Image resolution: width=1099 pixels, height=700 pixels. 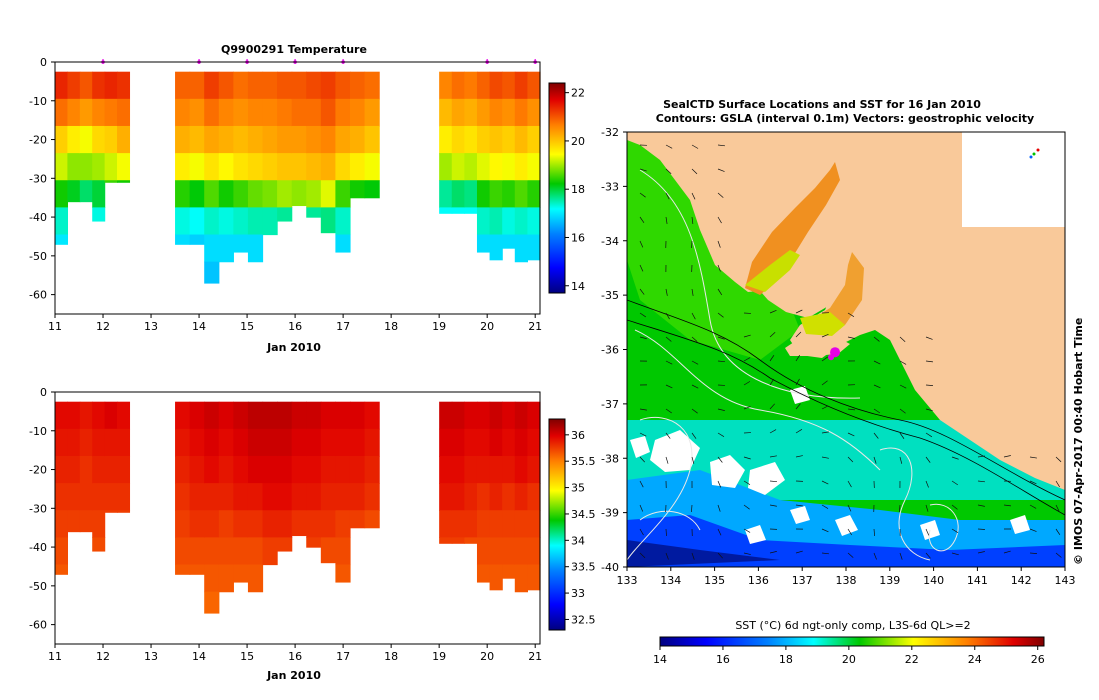 What do you see at coordinates (786, 659) in the screenshot?
I see `colorbar-tick-label: 18` at bounding box center [786, 659].